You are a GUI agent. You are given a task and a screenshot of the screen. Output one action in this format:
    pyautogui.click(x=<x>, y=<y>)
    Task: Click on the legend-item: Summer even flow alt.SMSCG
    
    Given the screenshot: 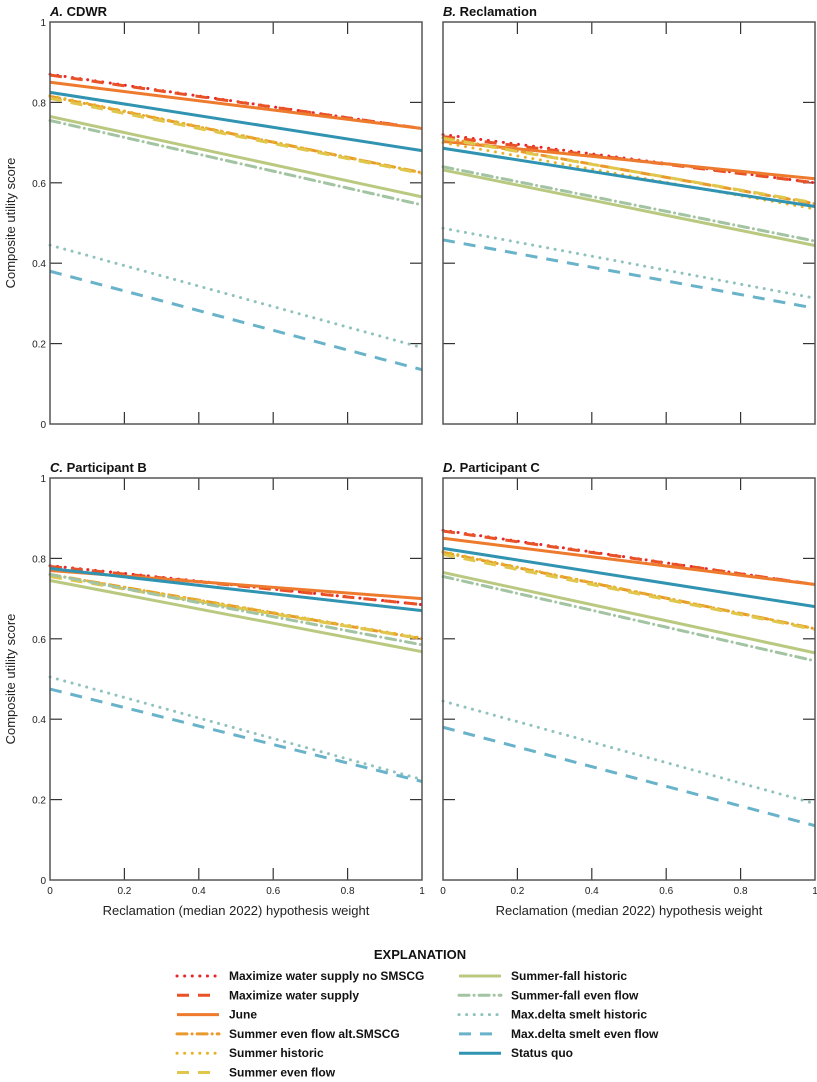 What is the action you would take?
    pyautogui.click(x=287, y=1034)
    